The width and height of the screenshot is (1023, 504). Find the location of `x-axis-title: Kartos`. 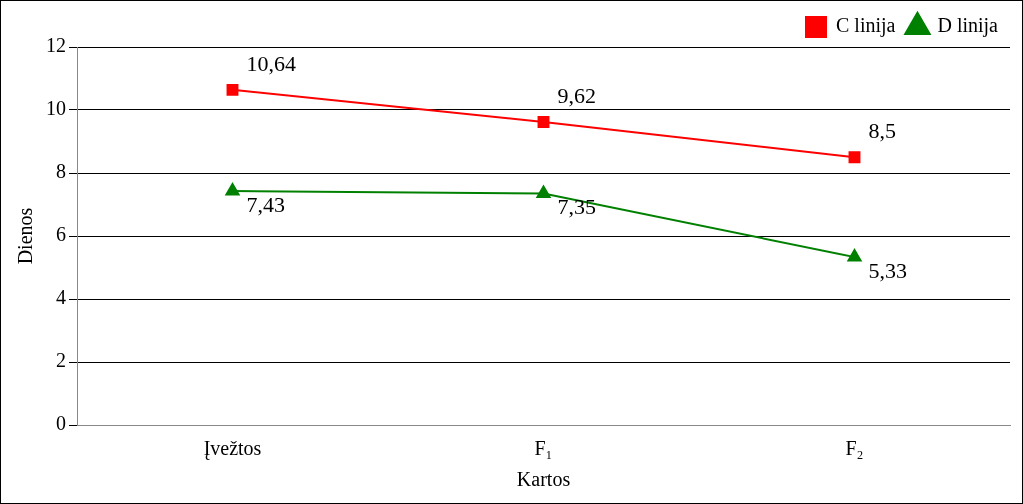

x-axis-title: Kartos is located at coordinates (543, 479).